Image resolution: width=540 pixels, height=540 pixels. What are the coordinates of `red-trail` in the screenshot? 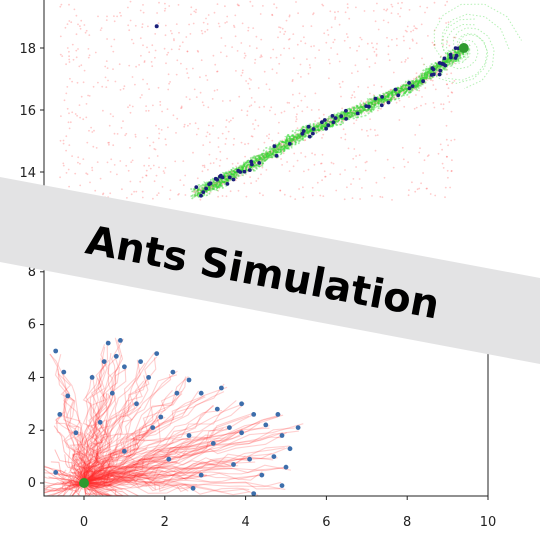 It's located at (332, 121).